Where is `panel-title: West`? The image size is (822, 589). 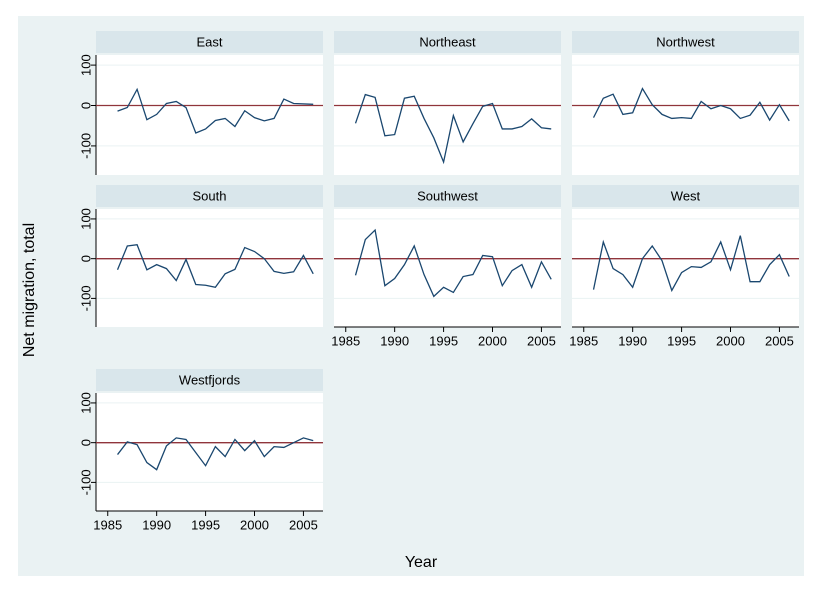
panel-title: West is located at coordinates (686, 195).